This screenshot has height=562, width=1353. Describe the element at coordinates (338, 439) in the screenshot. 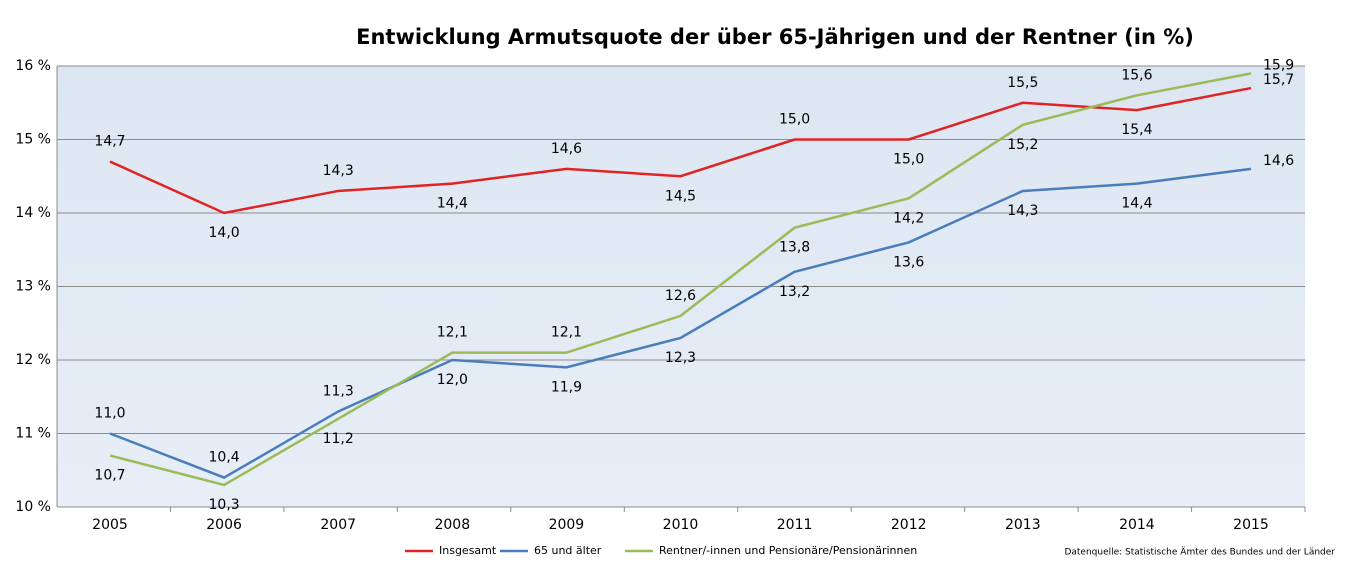

I see `data-label: 11,2` at that location.